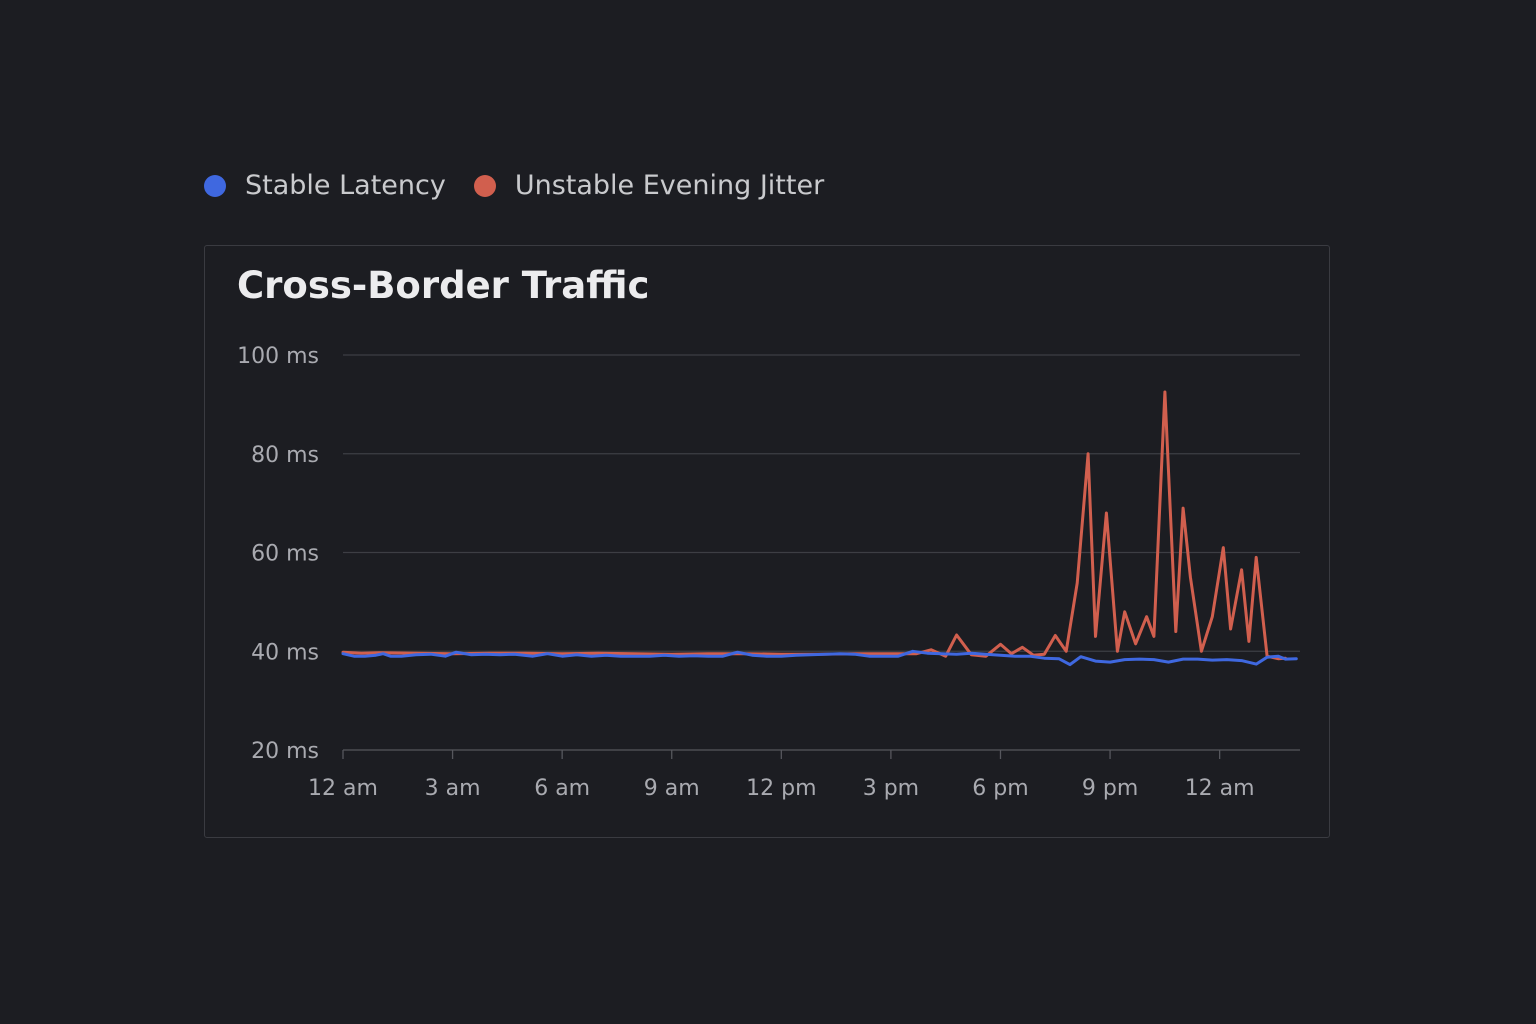 This screenshot has height=1024, width=1536. I want to click on x-tick-label: 6 am, so click(562, 788).